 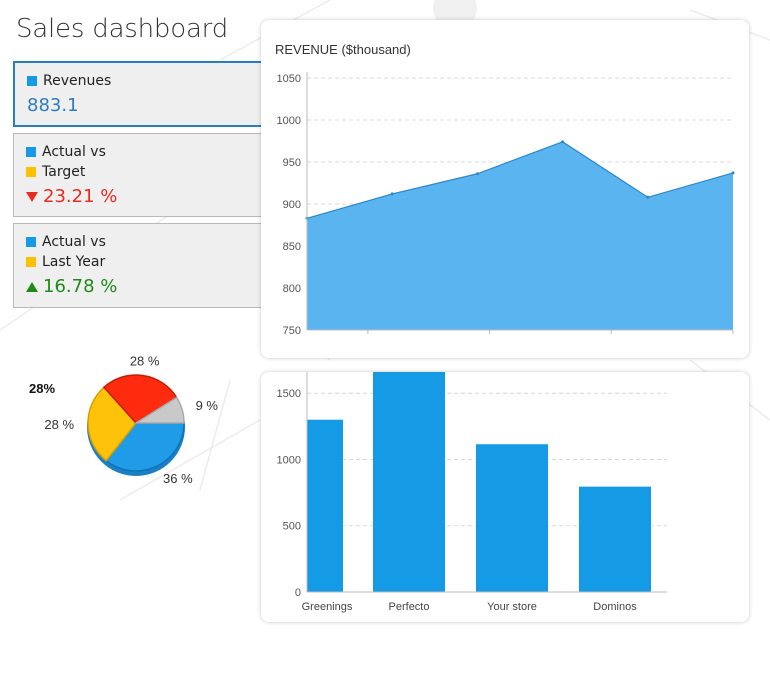 I want to click on trend-down-icon, so click(x=32, y=197).